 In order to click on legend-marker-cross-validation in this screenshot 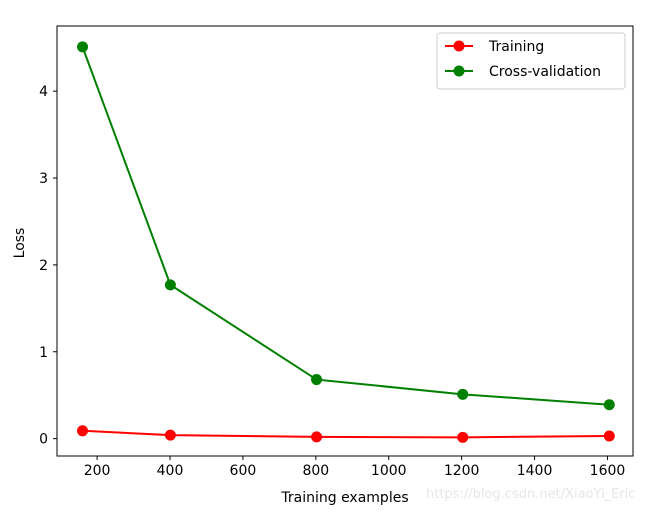, I will do `click(459, 71)`.